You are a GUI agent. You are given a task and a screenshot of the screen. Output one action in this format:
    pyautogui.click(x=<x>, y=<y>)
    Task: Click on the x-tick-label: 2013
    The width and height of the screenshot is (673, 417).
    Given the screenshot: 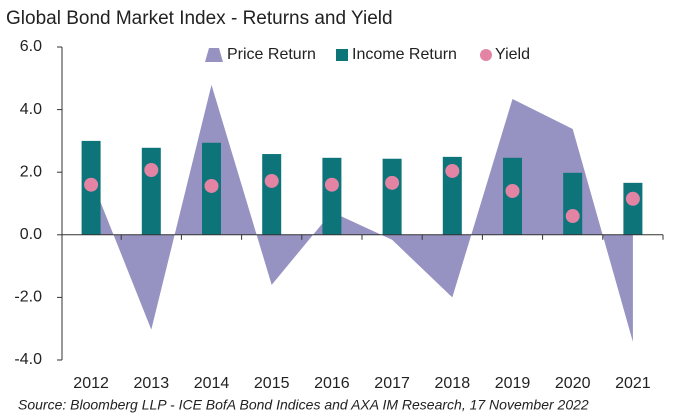 What is the action you would take?
    pyautogui.click(x=152, y=383)
    